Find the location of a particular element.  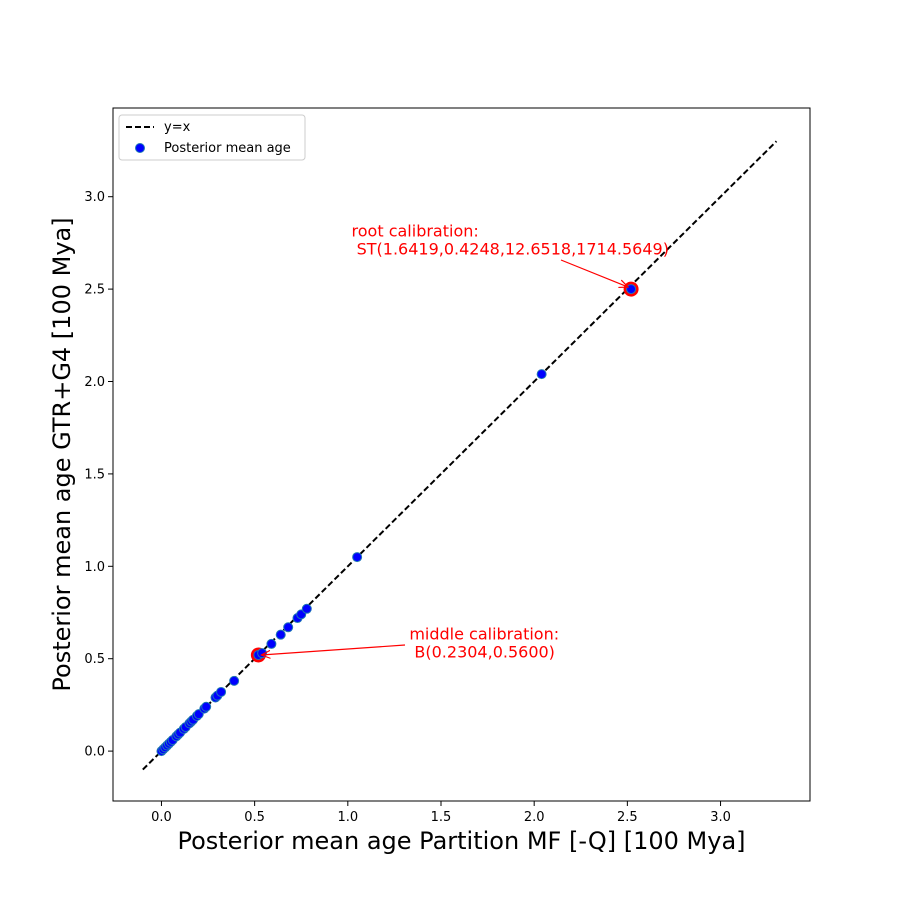

y-tick-label: 2.0 is located at coordinates (94, 382).